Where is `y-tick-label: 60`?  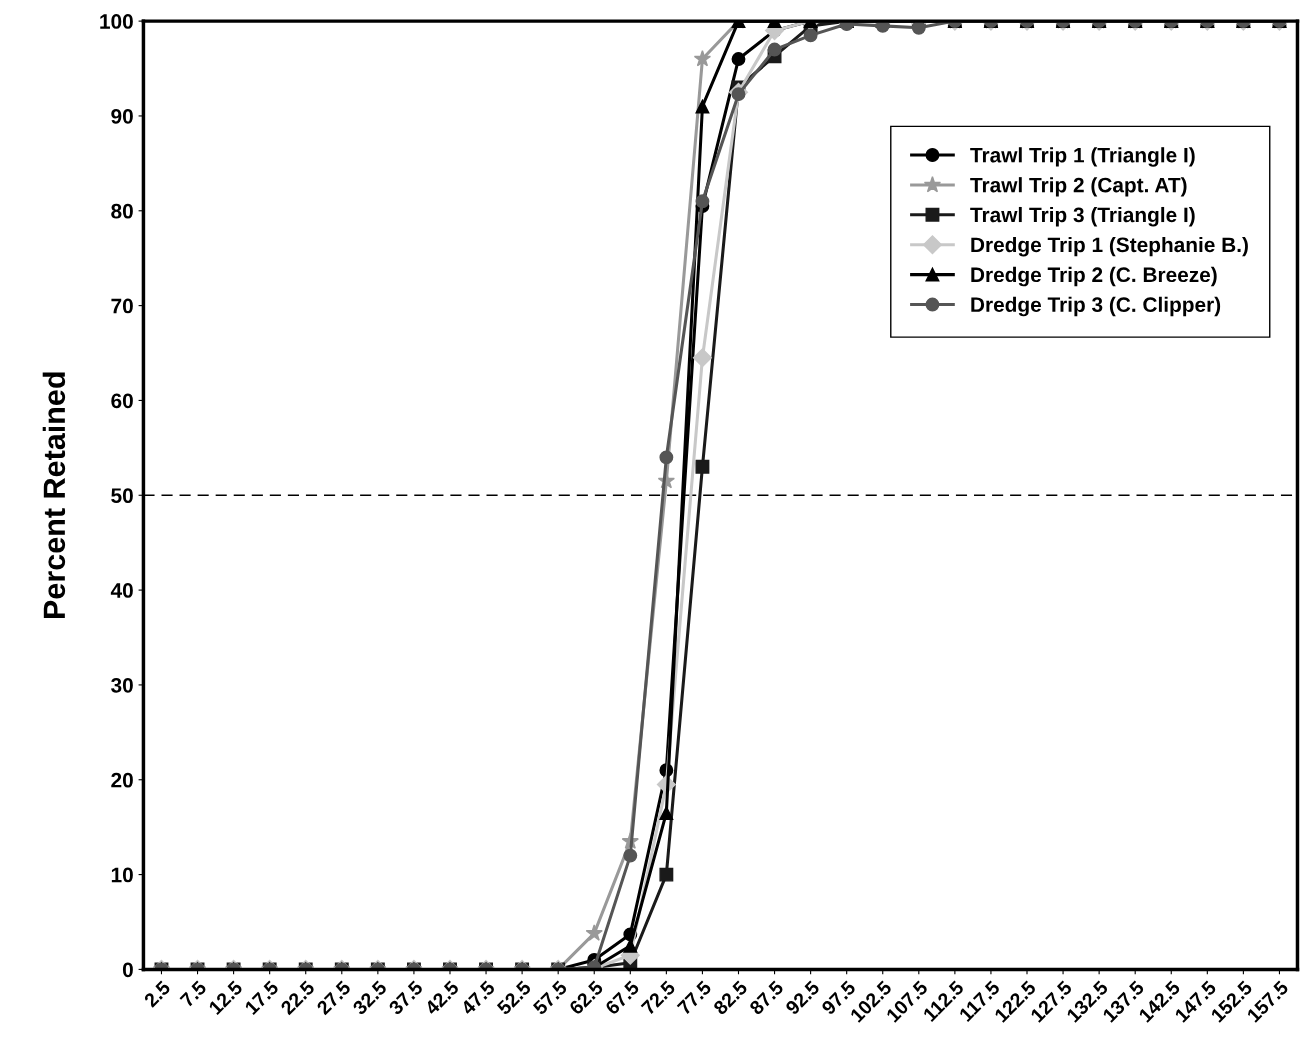 y-tick-label: 60 is located at coordinates (122, 401).